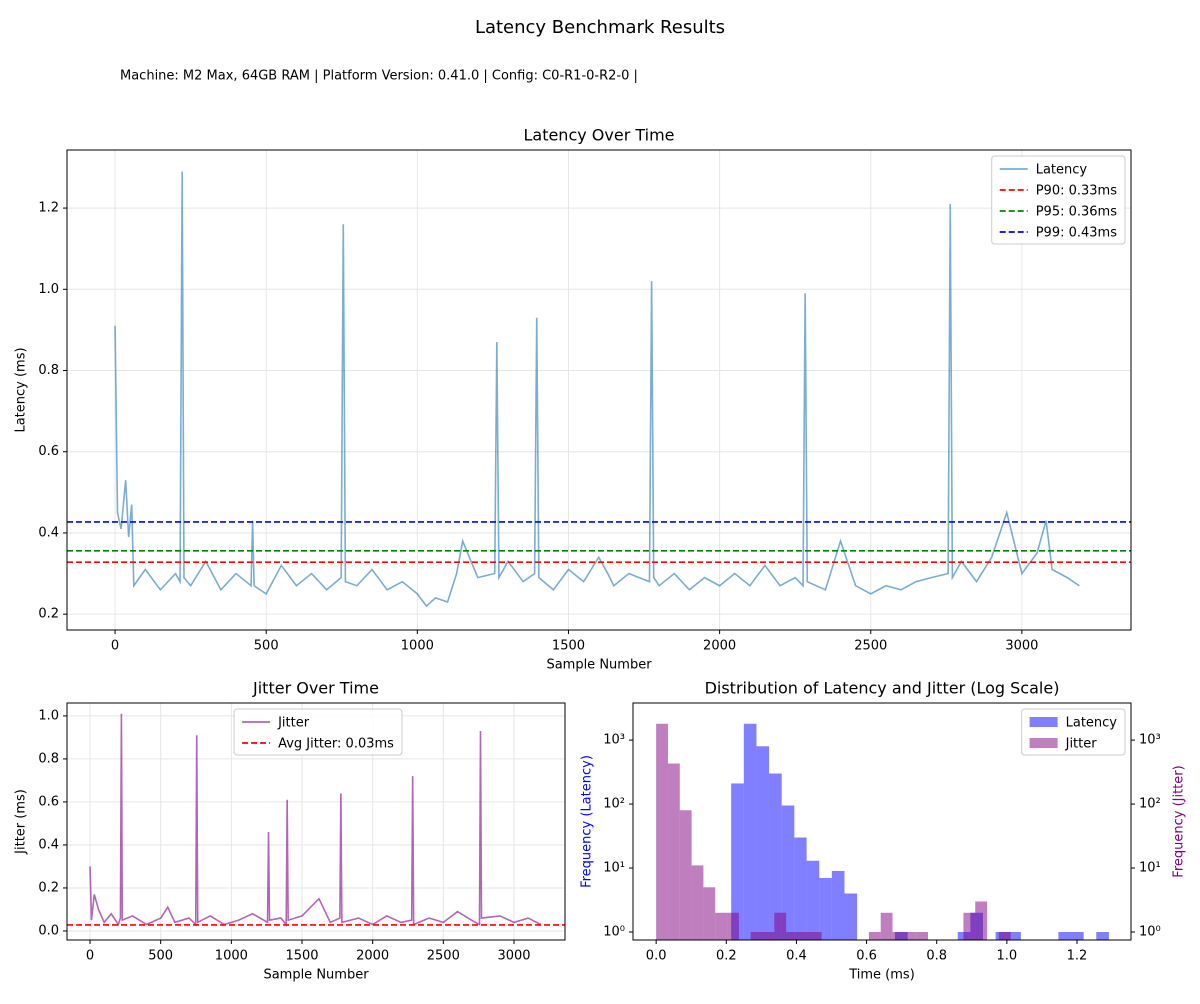 The height and width of the screenshot is (1004, 1200). I want to click on legend-label: Avg Jitter: 0.03ms, so click(336, 744).